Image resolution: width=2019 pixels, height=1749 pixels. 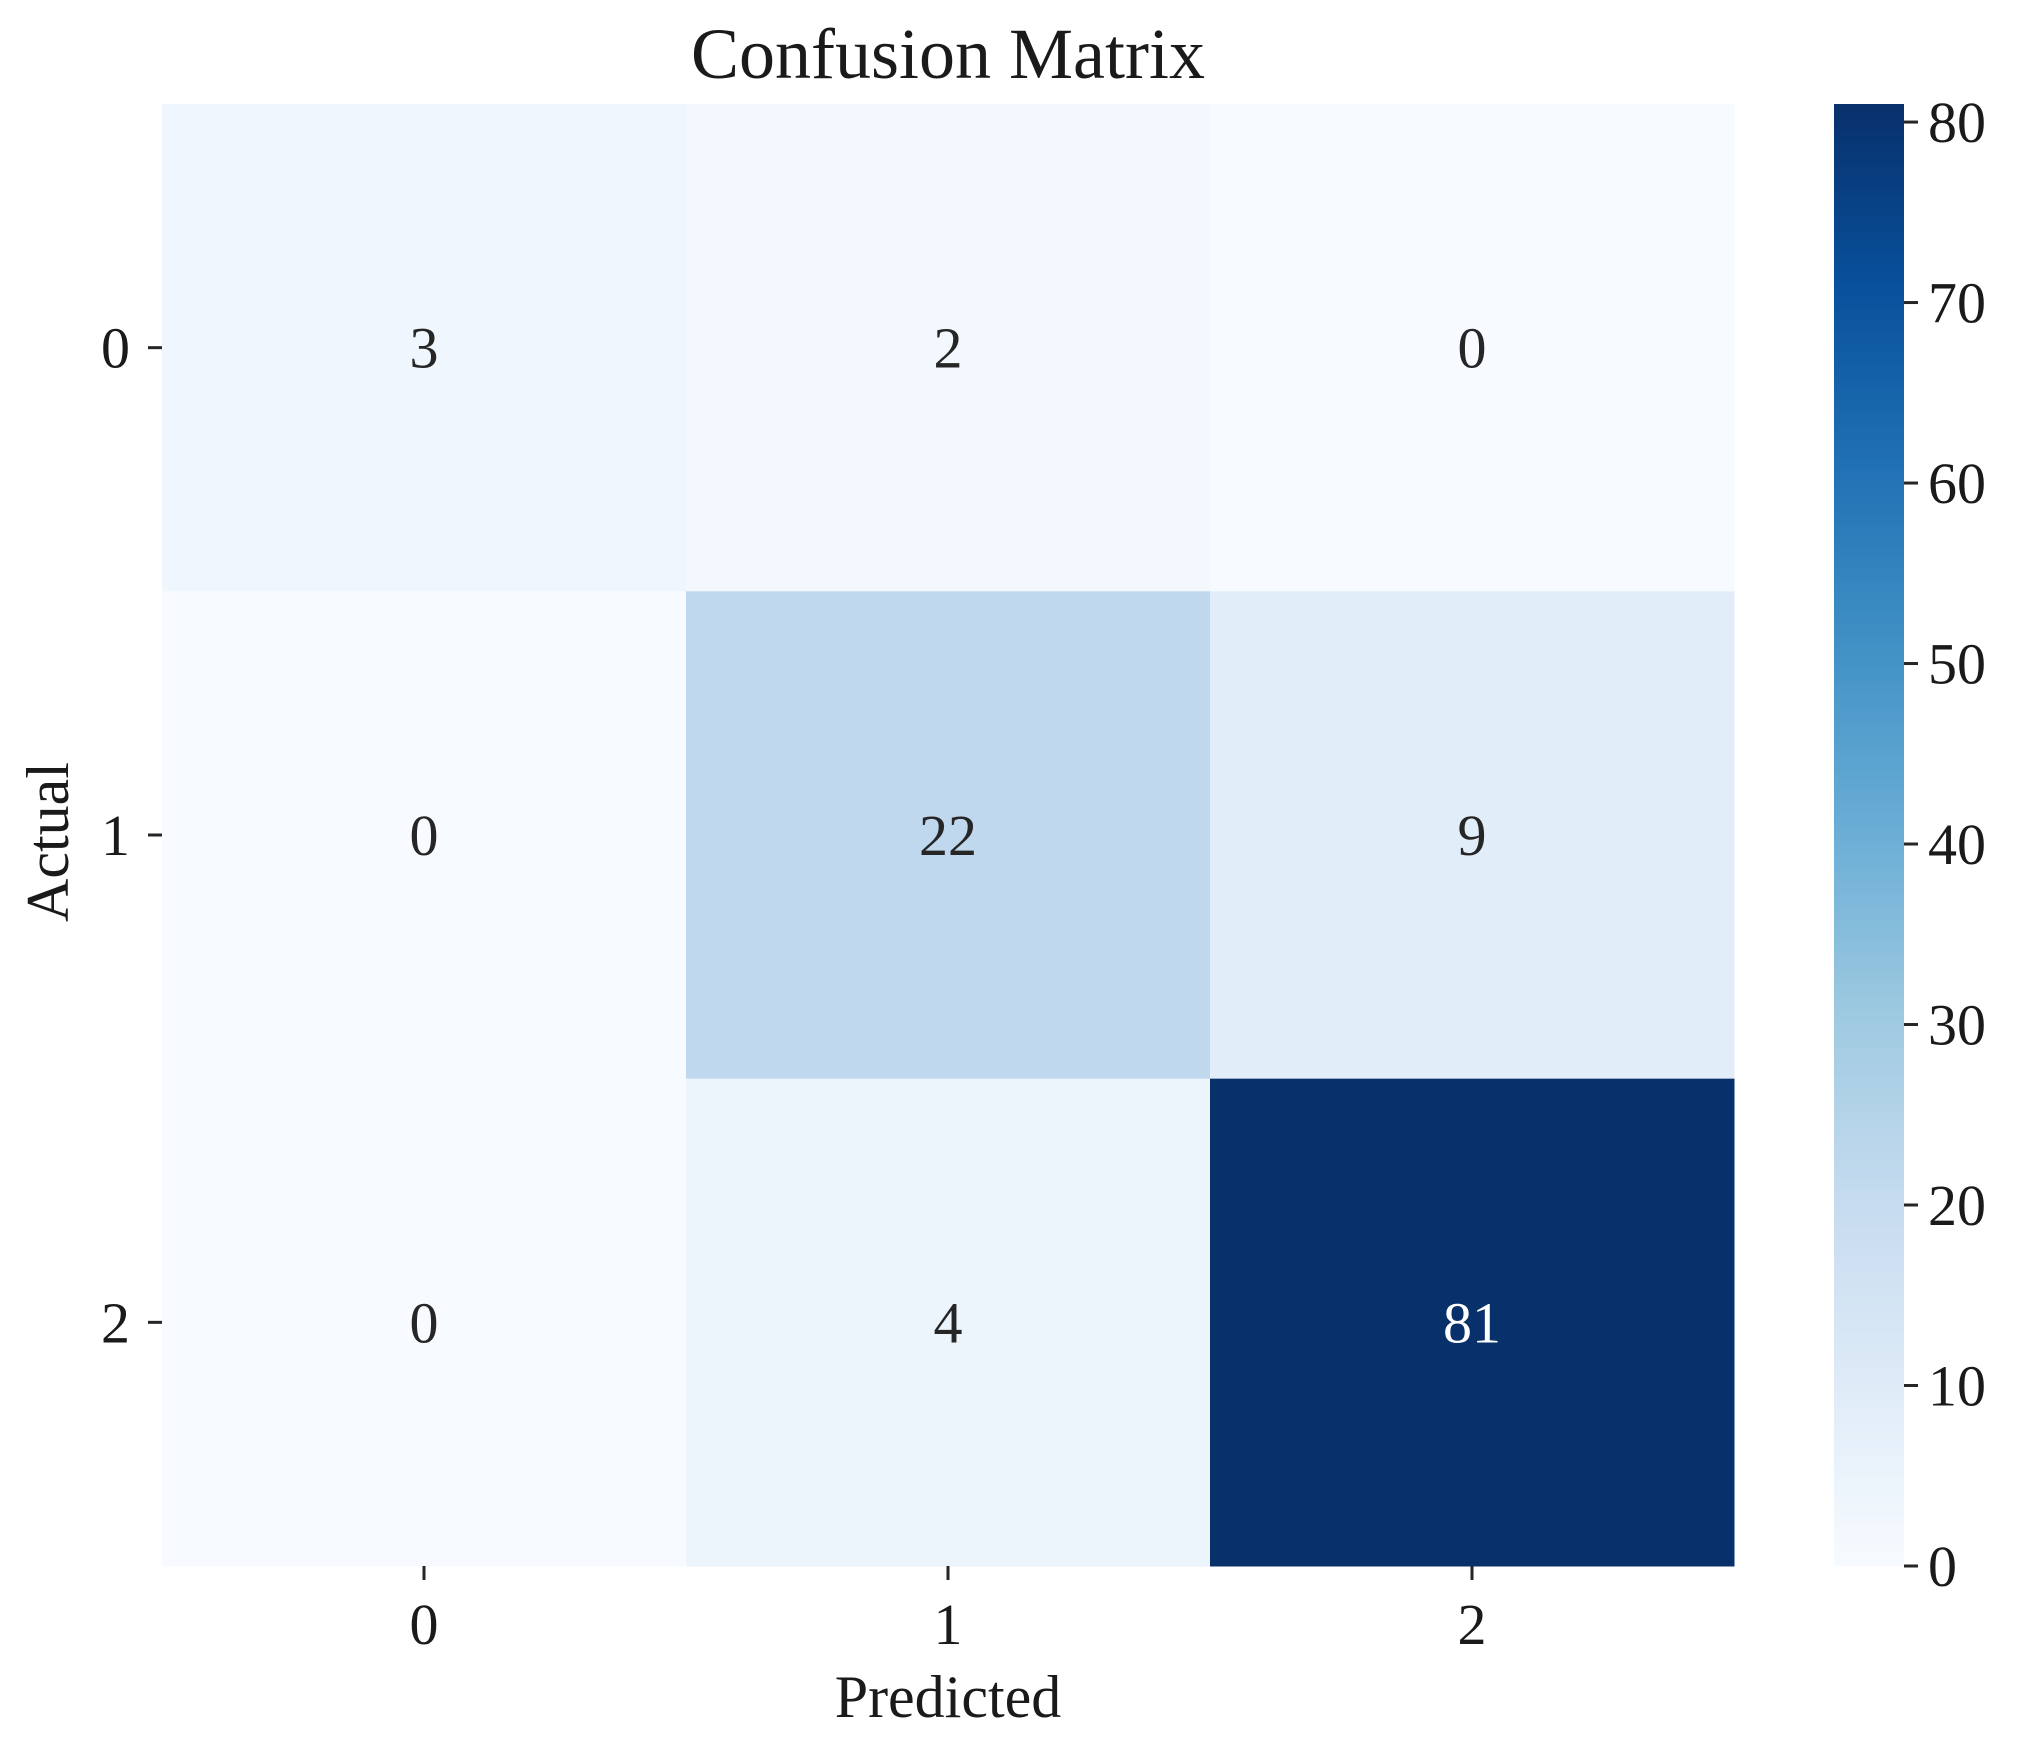 I want to click on colorbar-tick-label-10: 10, so click(x=1957, y=1386).